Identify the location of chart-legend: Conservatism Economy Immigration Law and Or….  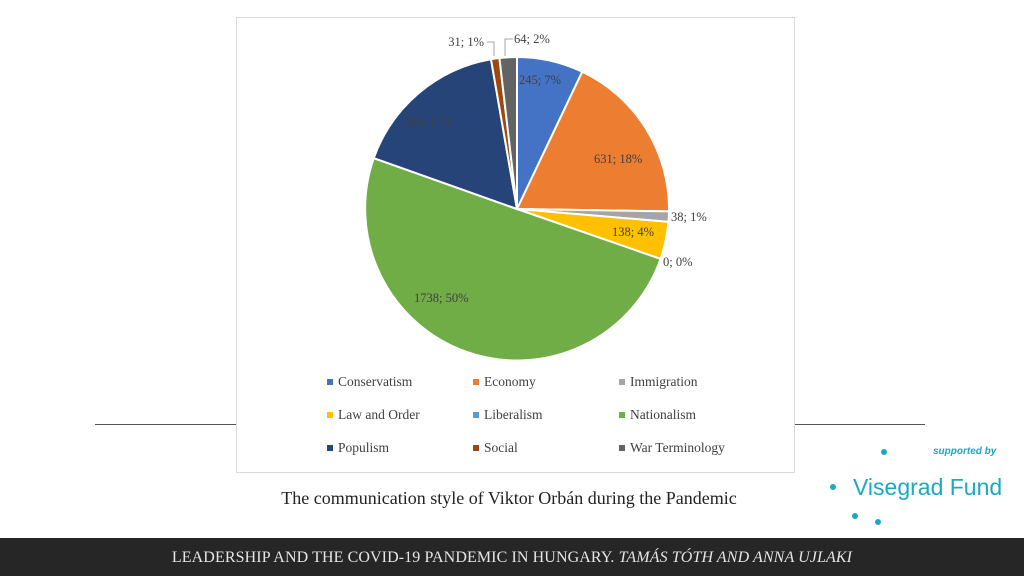
(557, 415).